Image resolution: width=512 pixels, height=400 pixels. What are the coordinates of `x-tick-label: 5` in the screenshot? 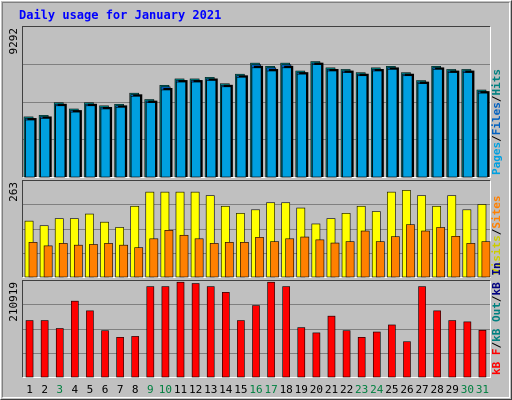 It's located at (90, 389).